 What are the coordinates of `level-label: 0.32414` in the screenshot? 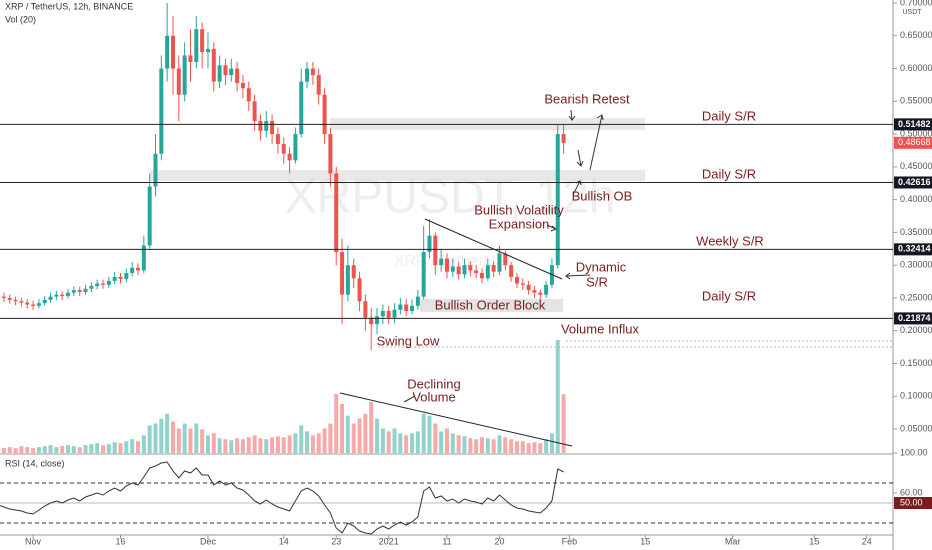 It's located at (914, 249).